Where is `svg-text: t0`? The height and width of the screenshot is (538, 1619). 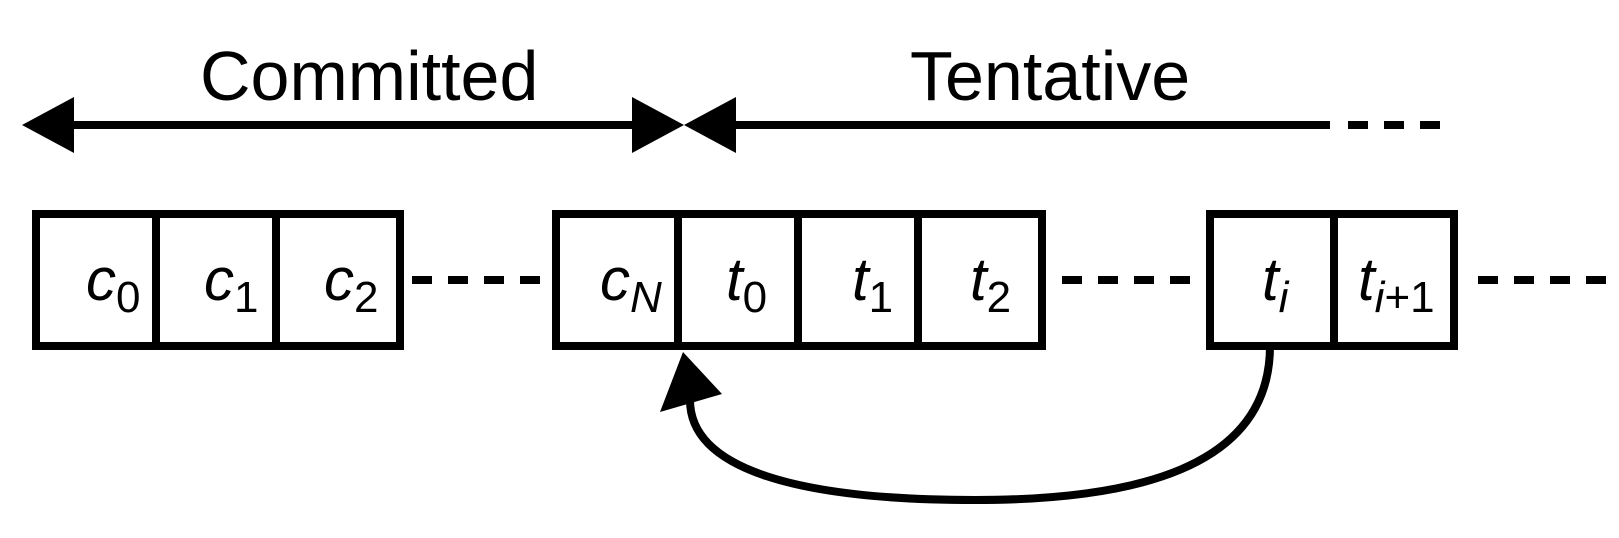 svg-text: t0 is located at coordinates (746, 284).